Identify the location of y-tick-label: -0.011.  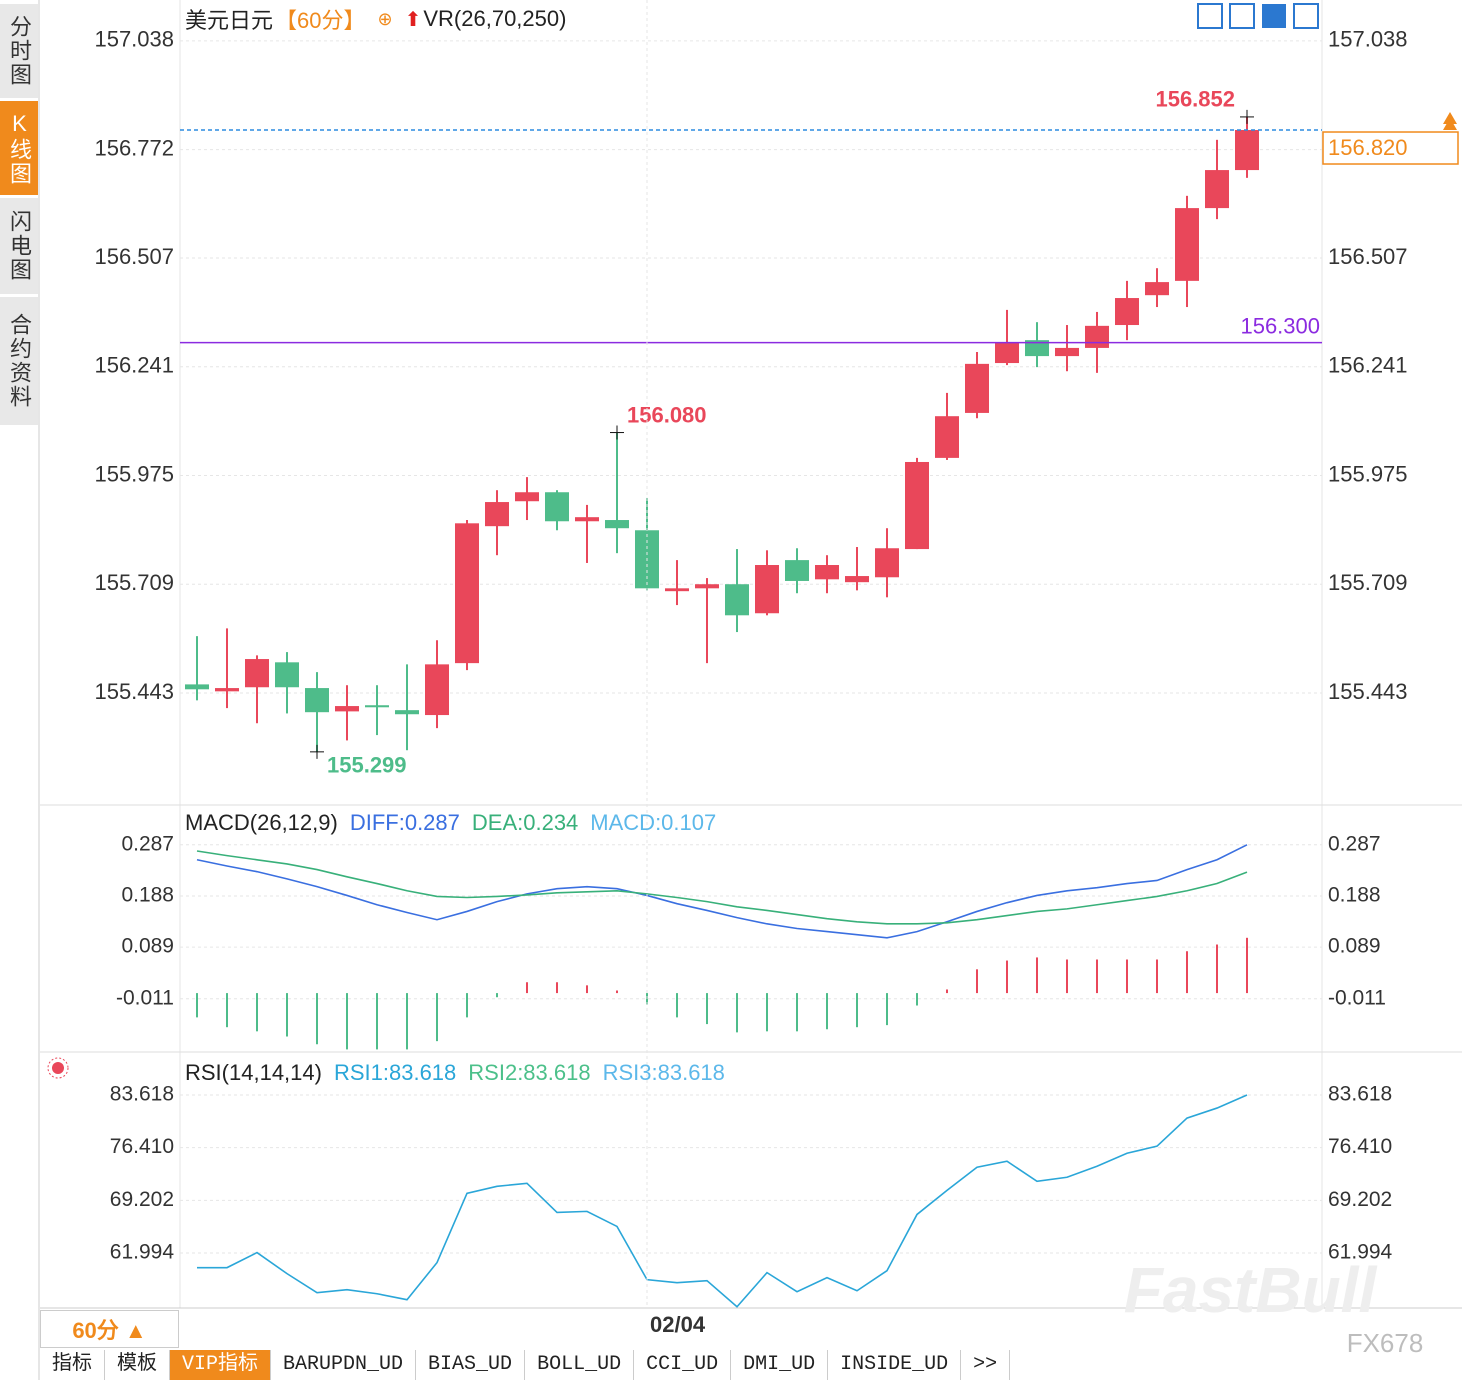
(145, 997).